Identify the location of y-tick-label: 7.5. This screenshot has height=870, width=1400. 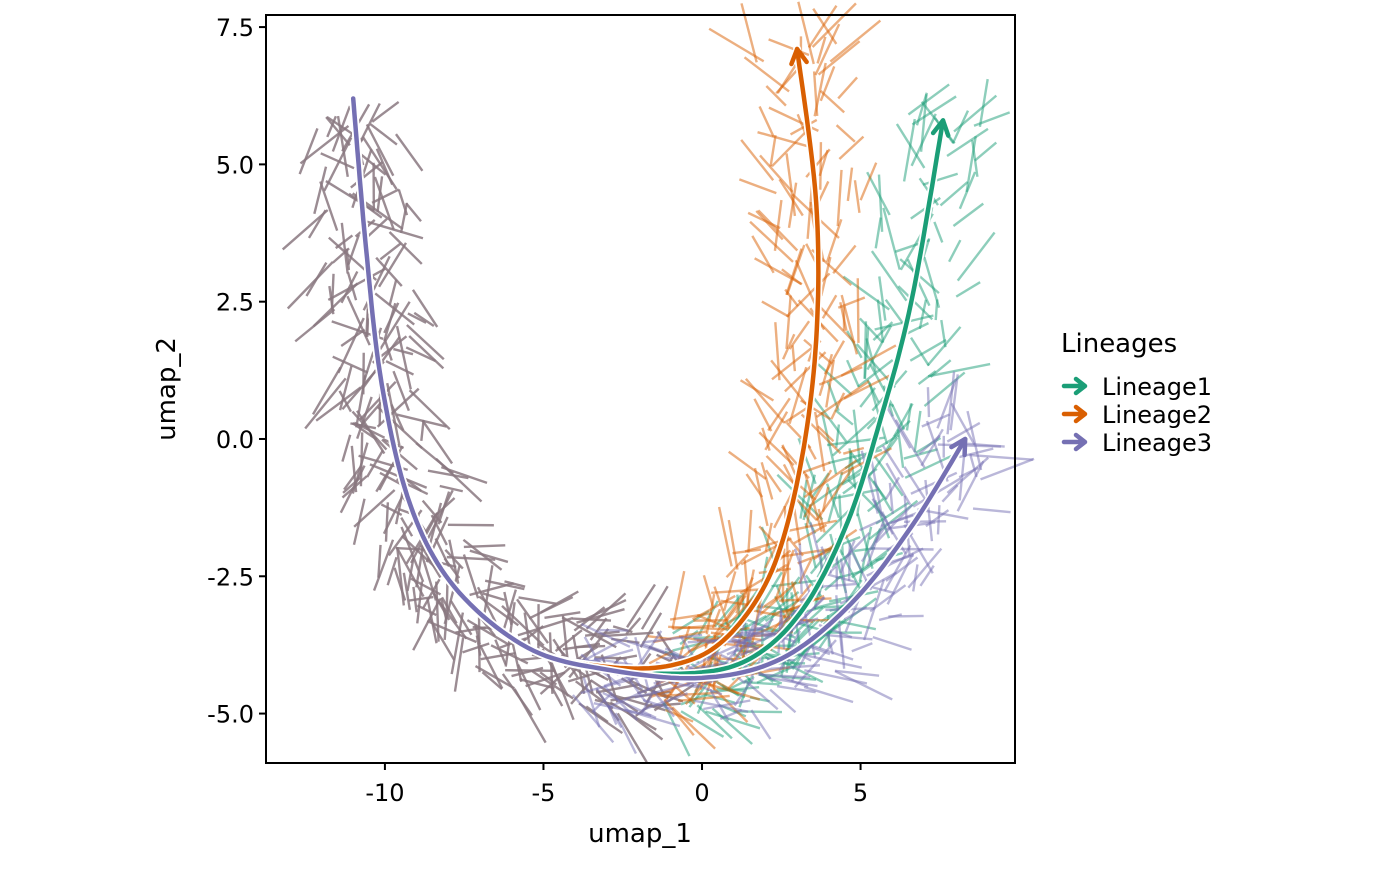
(235, 28).